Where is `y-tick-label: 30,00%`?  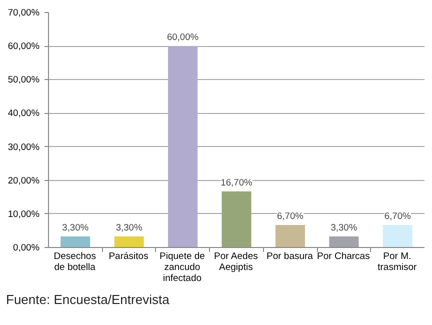 y-tick-label: 30,00% is located at coordinates (24, 147).